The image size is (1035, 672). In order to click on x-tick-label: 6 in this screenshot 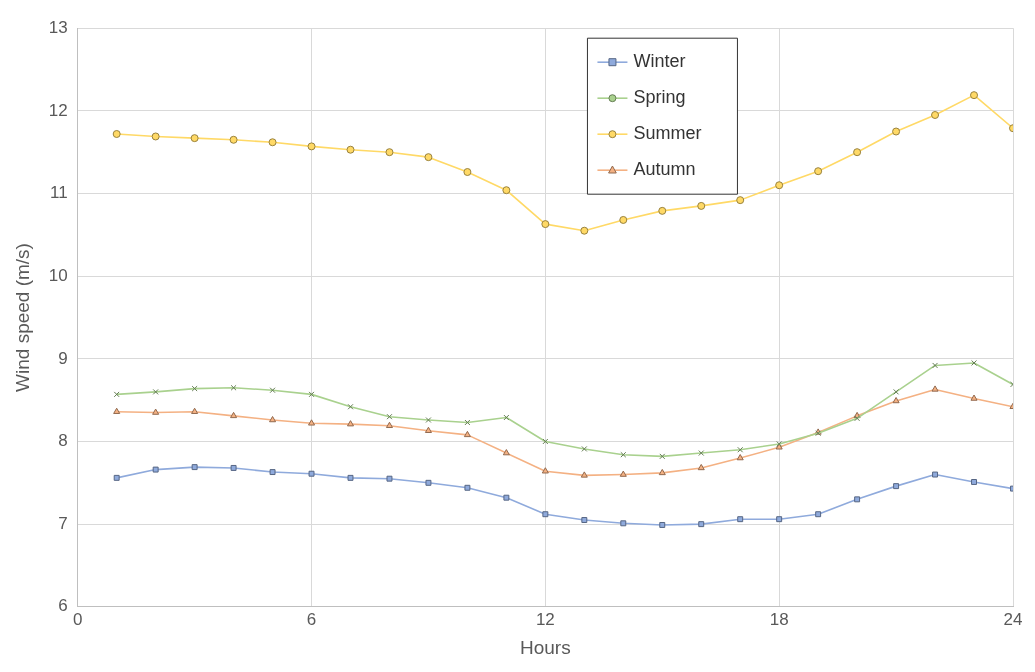, I will do `click(311, 619)`.